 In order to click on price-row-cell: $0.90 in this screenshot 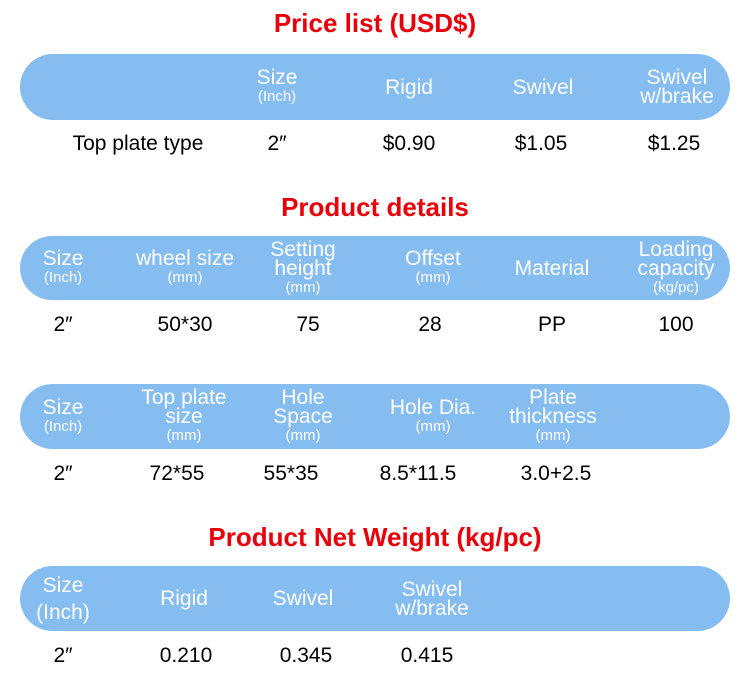, I will do `click(409, 143)`.